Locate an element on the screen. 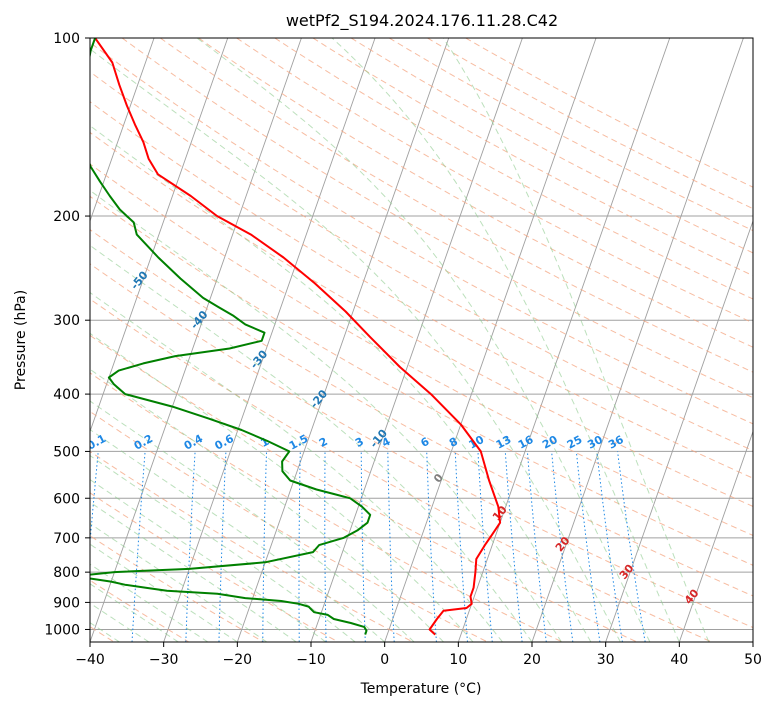 The height and width of the screenshot is (708, 775). y-tick-label: 800 is located at coordinates (66, 573).